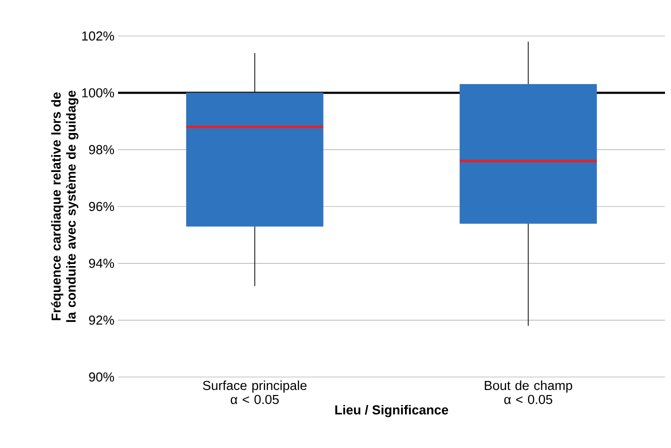  What do you see at coordinates (391, 411) in the screenshot?
I see `x-axis-title: Lieu / Significance` at bounding box center [391, 411].